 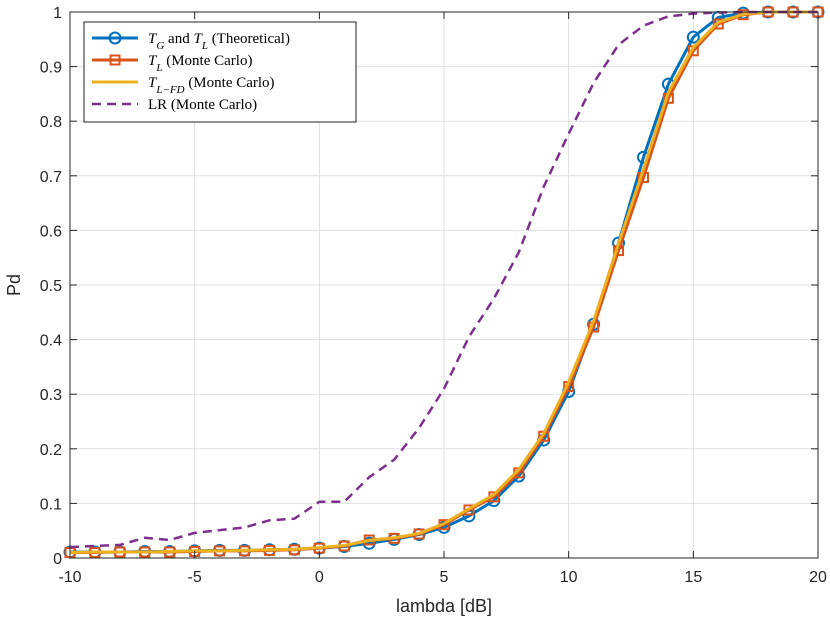 What do you see at coordinates (51, 286) in the screenshot?
I see `y-tick-label: 0.5` at bounding box center [51, 286].